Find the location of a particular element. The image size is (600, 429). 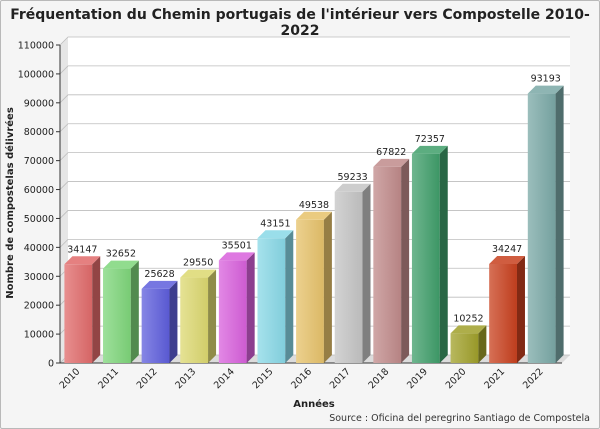

x-tick-label: 2010 is located at coordinates (70, 378).